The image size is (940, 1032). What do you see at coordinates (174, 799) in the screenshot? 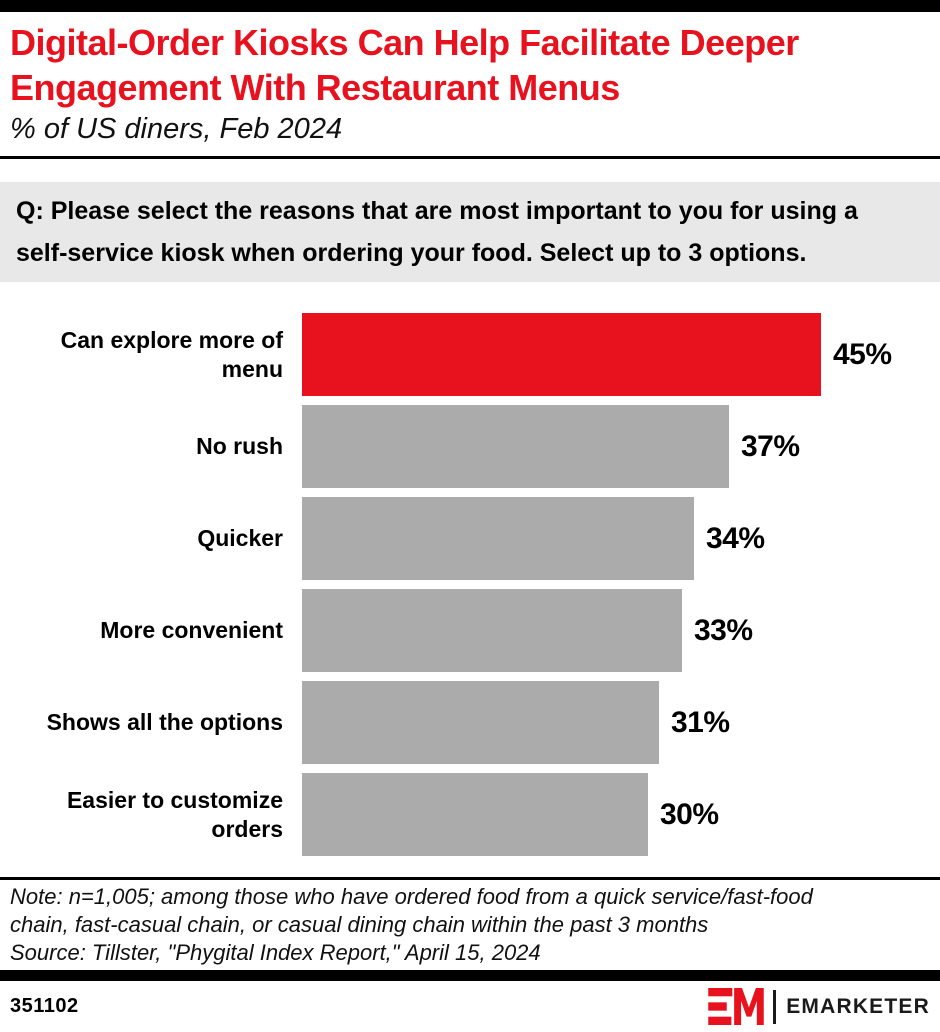
I see `category-label-line: Easier to customize` at bounding box center [174, 799].